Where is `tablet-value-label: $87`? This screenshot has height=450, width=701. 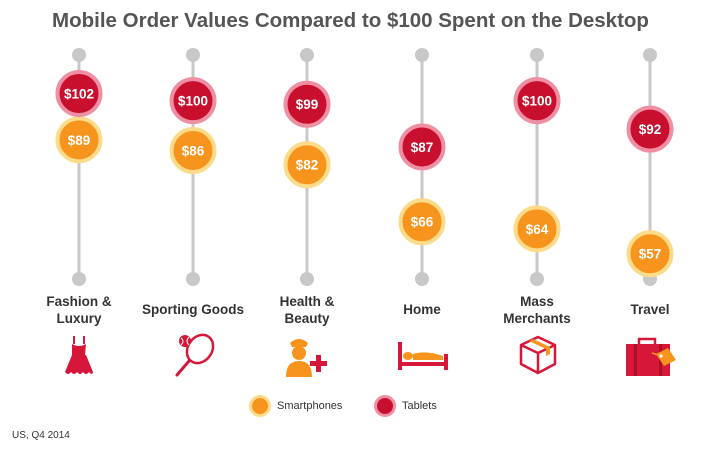
tablet-value-label: $87 is located at coordinates (422, 147).